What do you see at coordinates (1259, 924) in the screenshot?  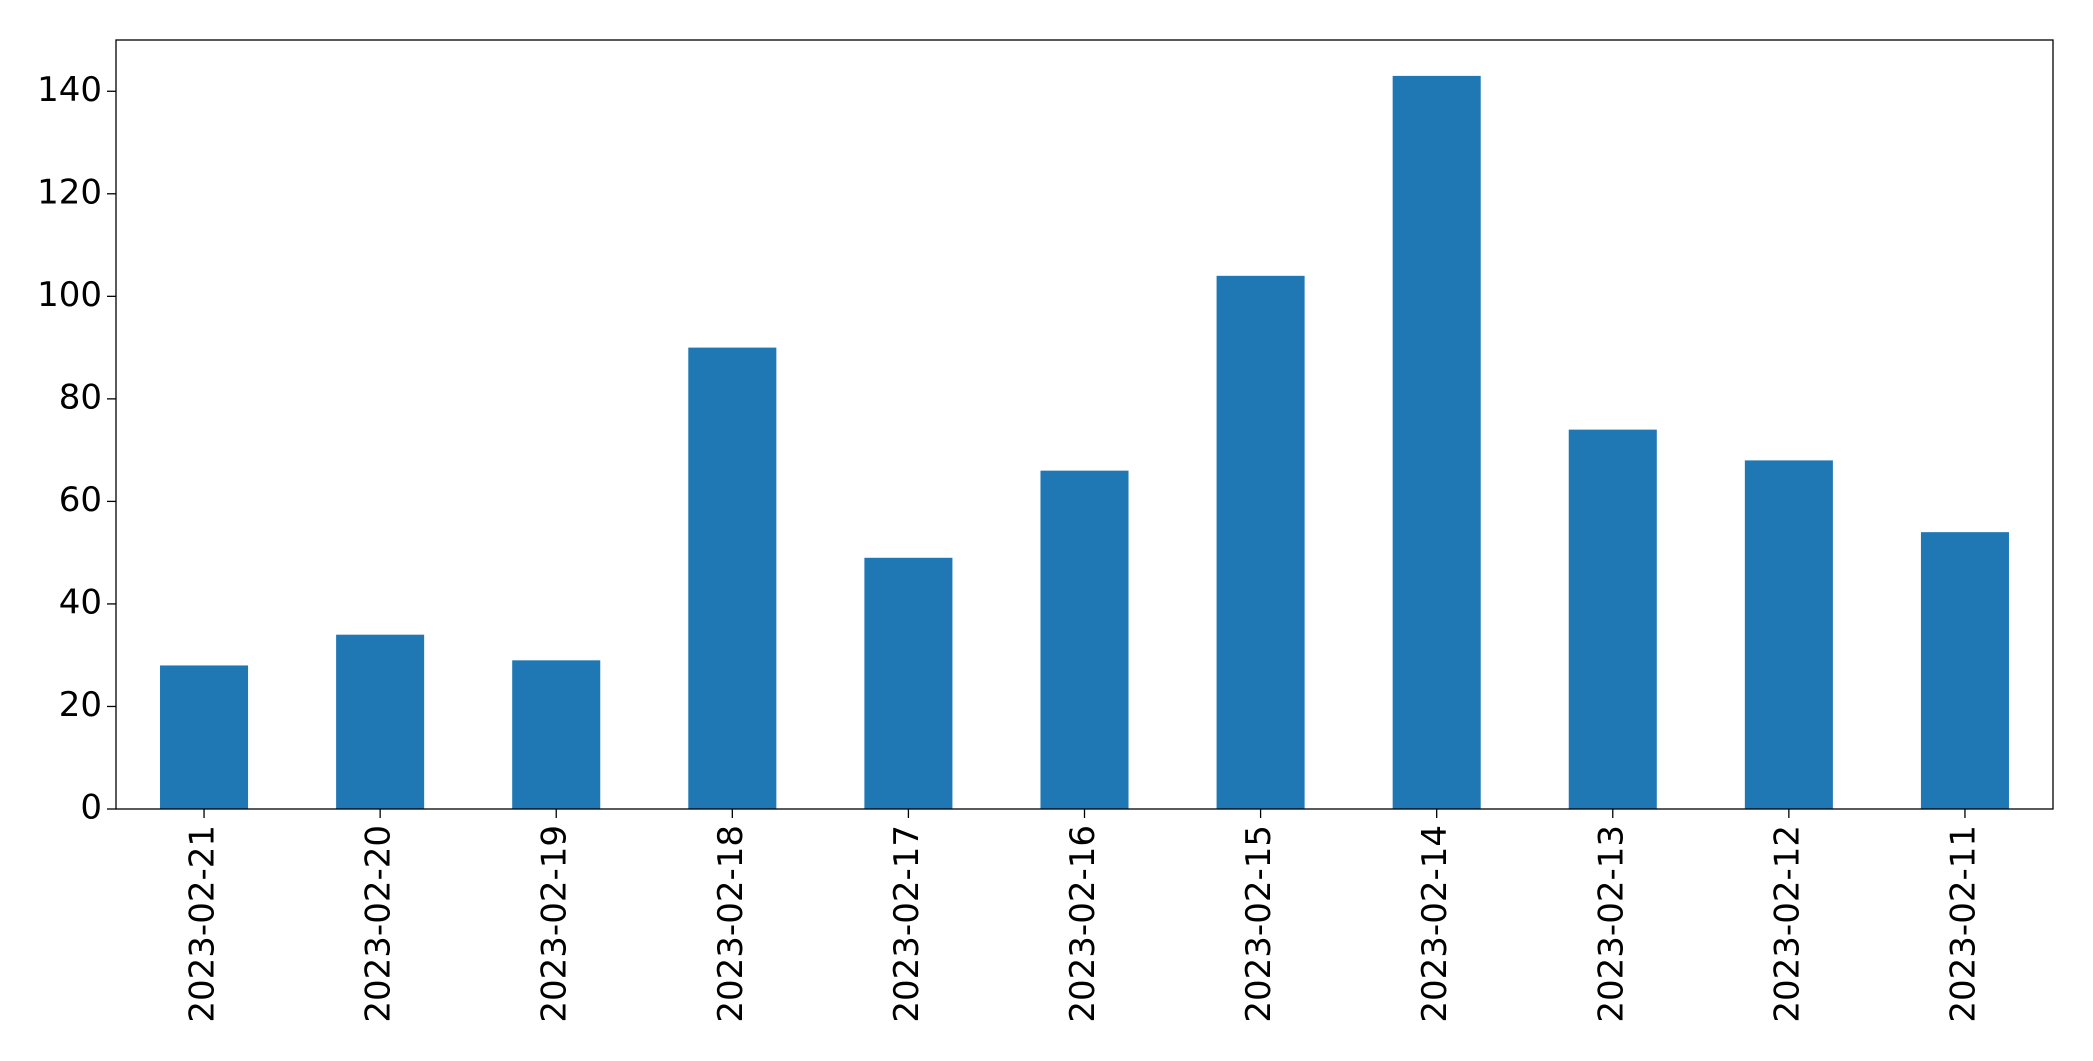 I see `x-tick-label: 2023-02-15` at bounding box center [1259, 924].